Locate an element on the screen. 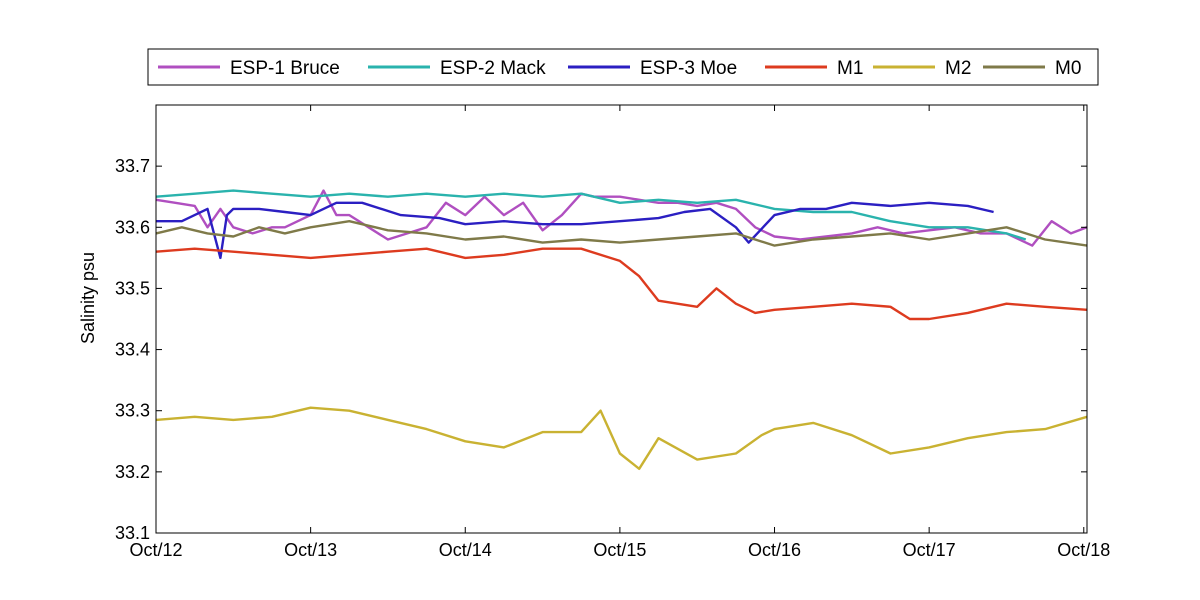  y-tick-label: 33.4 is located at coordinates (132, 350).